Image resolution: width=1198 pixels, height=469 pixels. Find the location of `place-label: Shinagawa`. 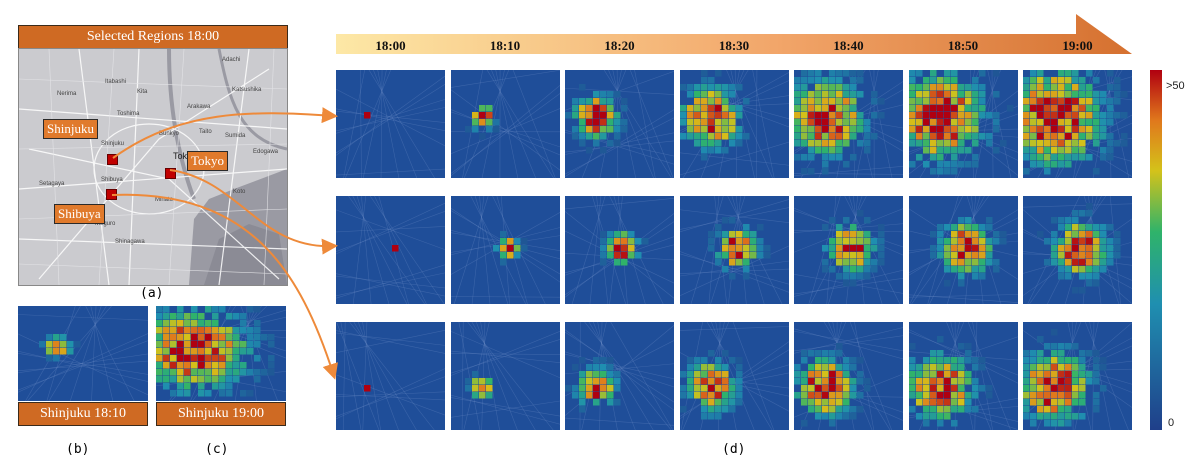

place-label: Shinagawa is located at coordinates (130, 242).